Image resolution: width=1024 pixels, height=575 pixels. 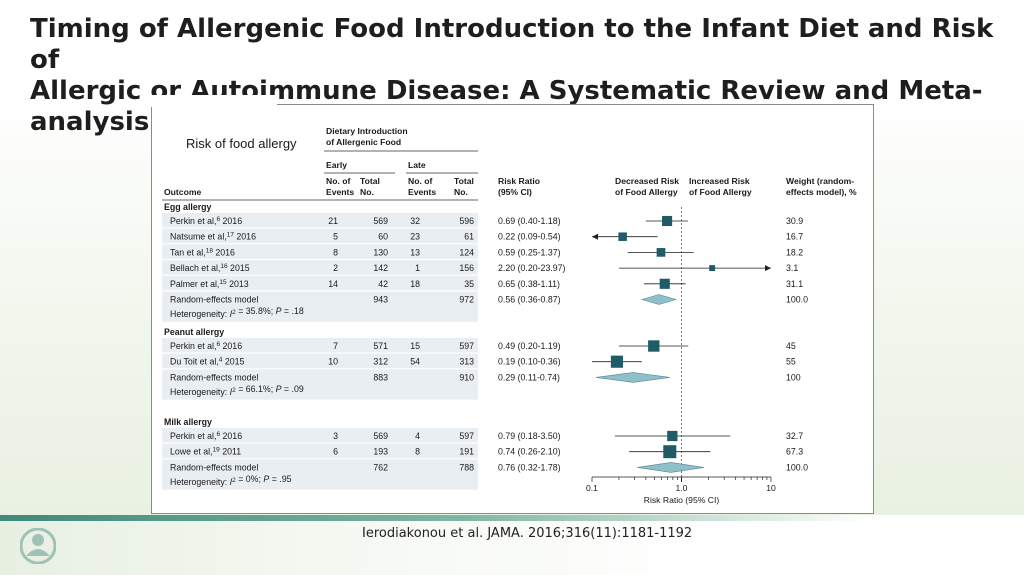 What do you see at coordinates (383, 237) in the screenshot?
I see `early-total: 60` at bounding box center [383, 237].